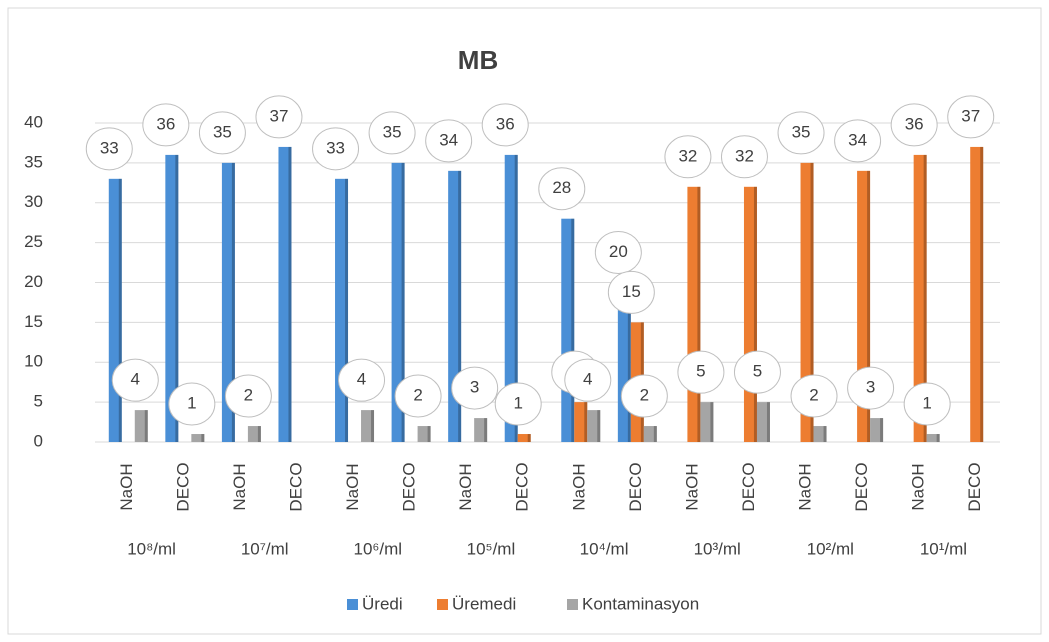 The image size is (1049, 642). I want to click on group-label: 10⁵/ml, so click(491, 548).